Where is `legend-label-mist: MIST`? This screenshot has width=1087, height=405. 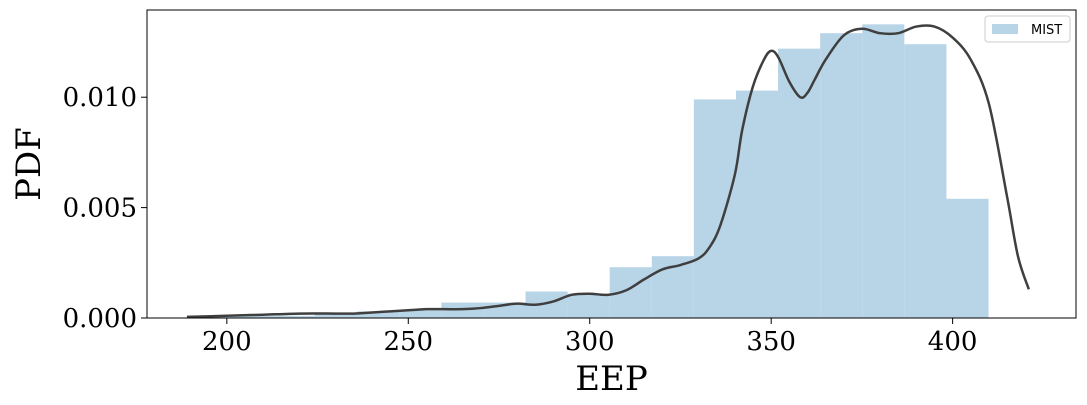 legend-label-mist: MIST is located at coordinates (1046, 30).